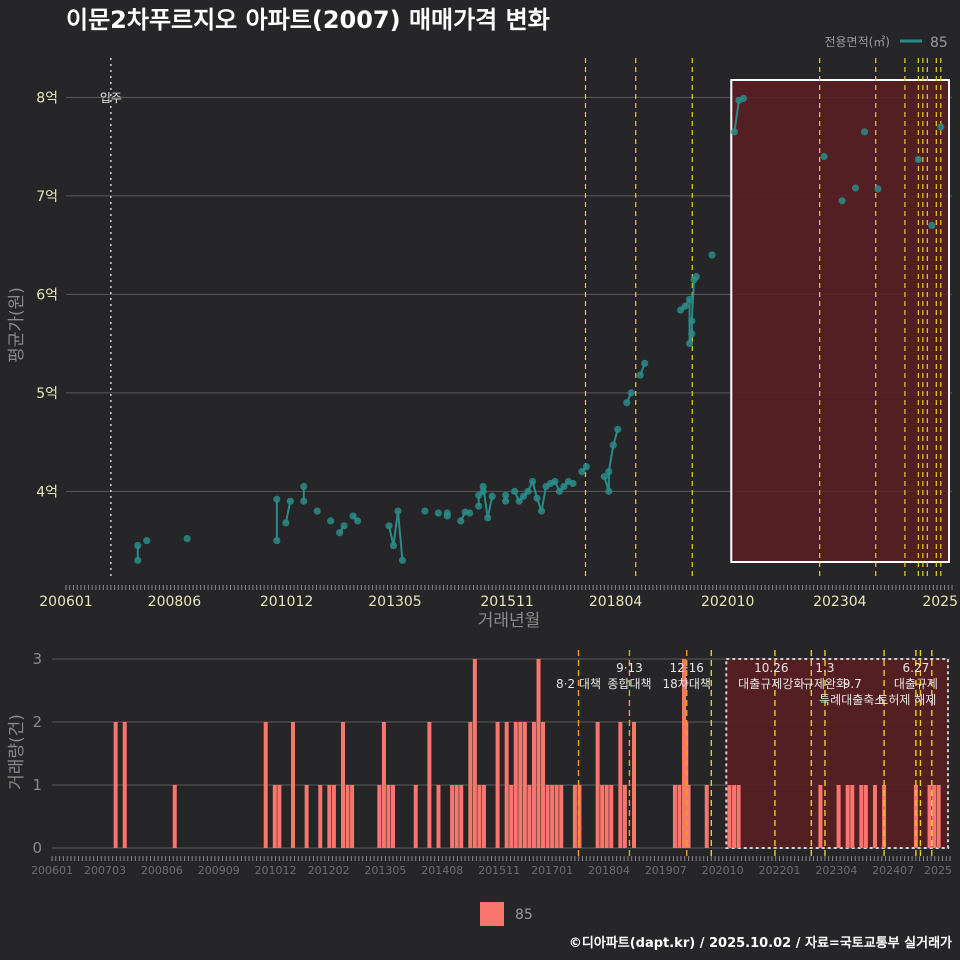 The width and height of the screenshot is (960, 960). Describe the element at coordinates (687, 668) in the screenshot. I see `policy-annotation: 12·16` at that location.